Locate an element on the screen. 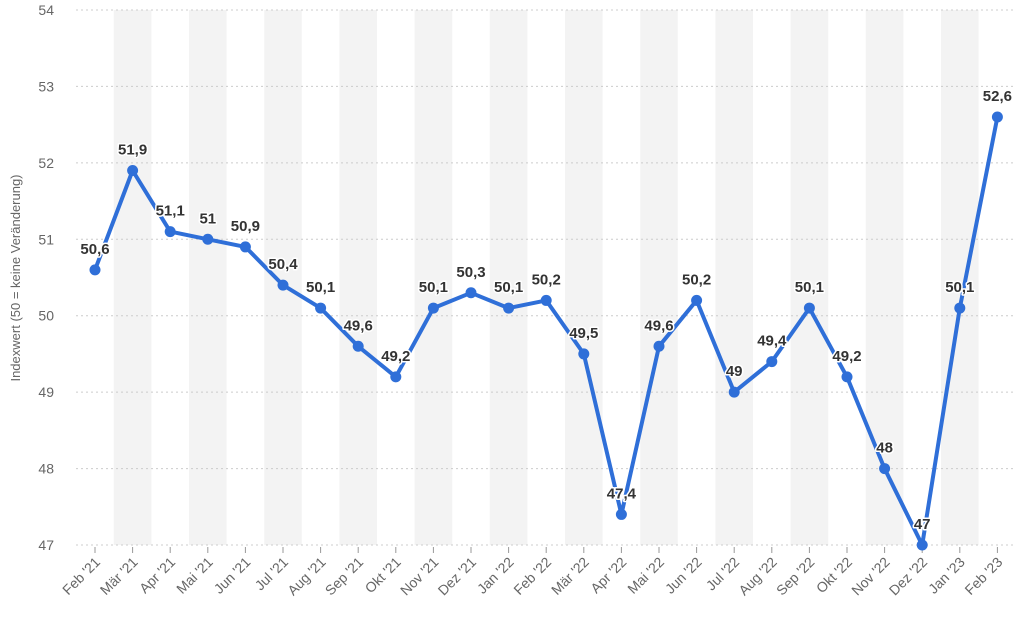 The height and width of the screenshot is (625, 1024). y-tick-label: 49 is located at coordinates (46, 392).